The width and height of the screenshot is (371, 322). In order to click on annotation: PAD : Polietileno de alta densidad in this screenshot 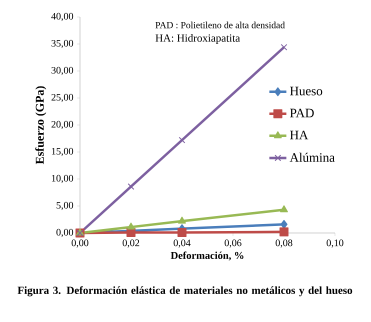, I will do `click(220, 25)`.